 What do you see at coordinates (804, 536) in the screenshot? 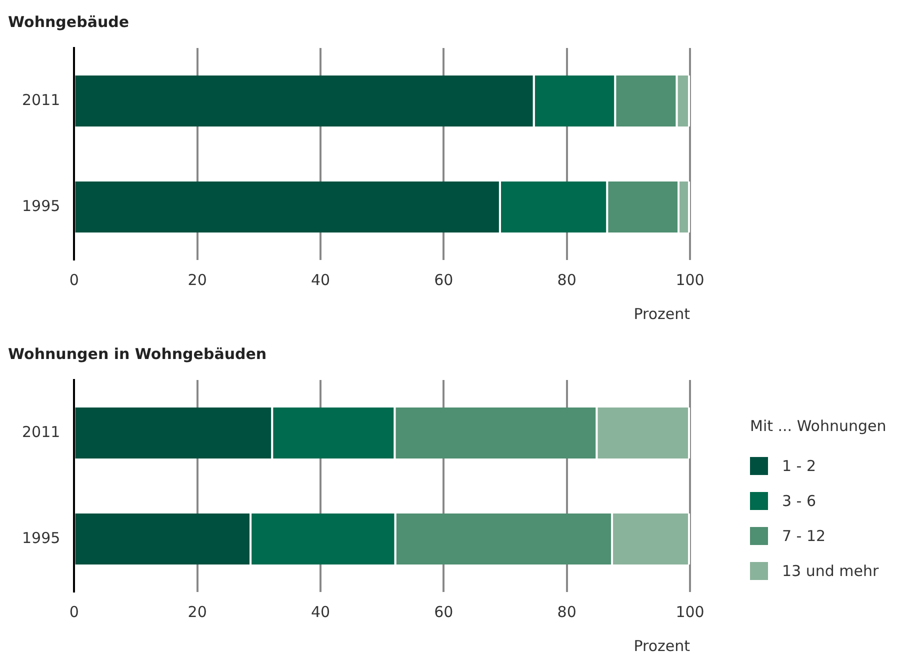
I see `legend-label: 7 - 12` at bounding box center [804, 536].